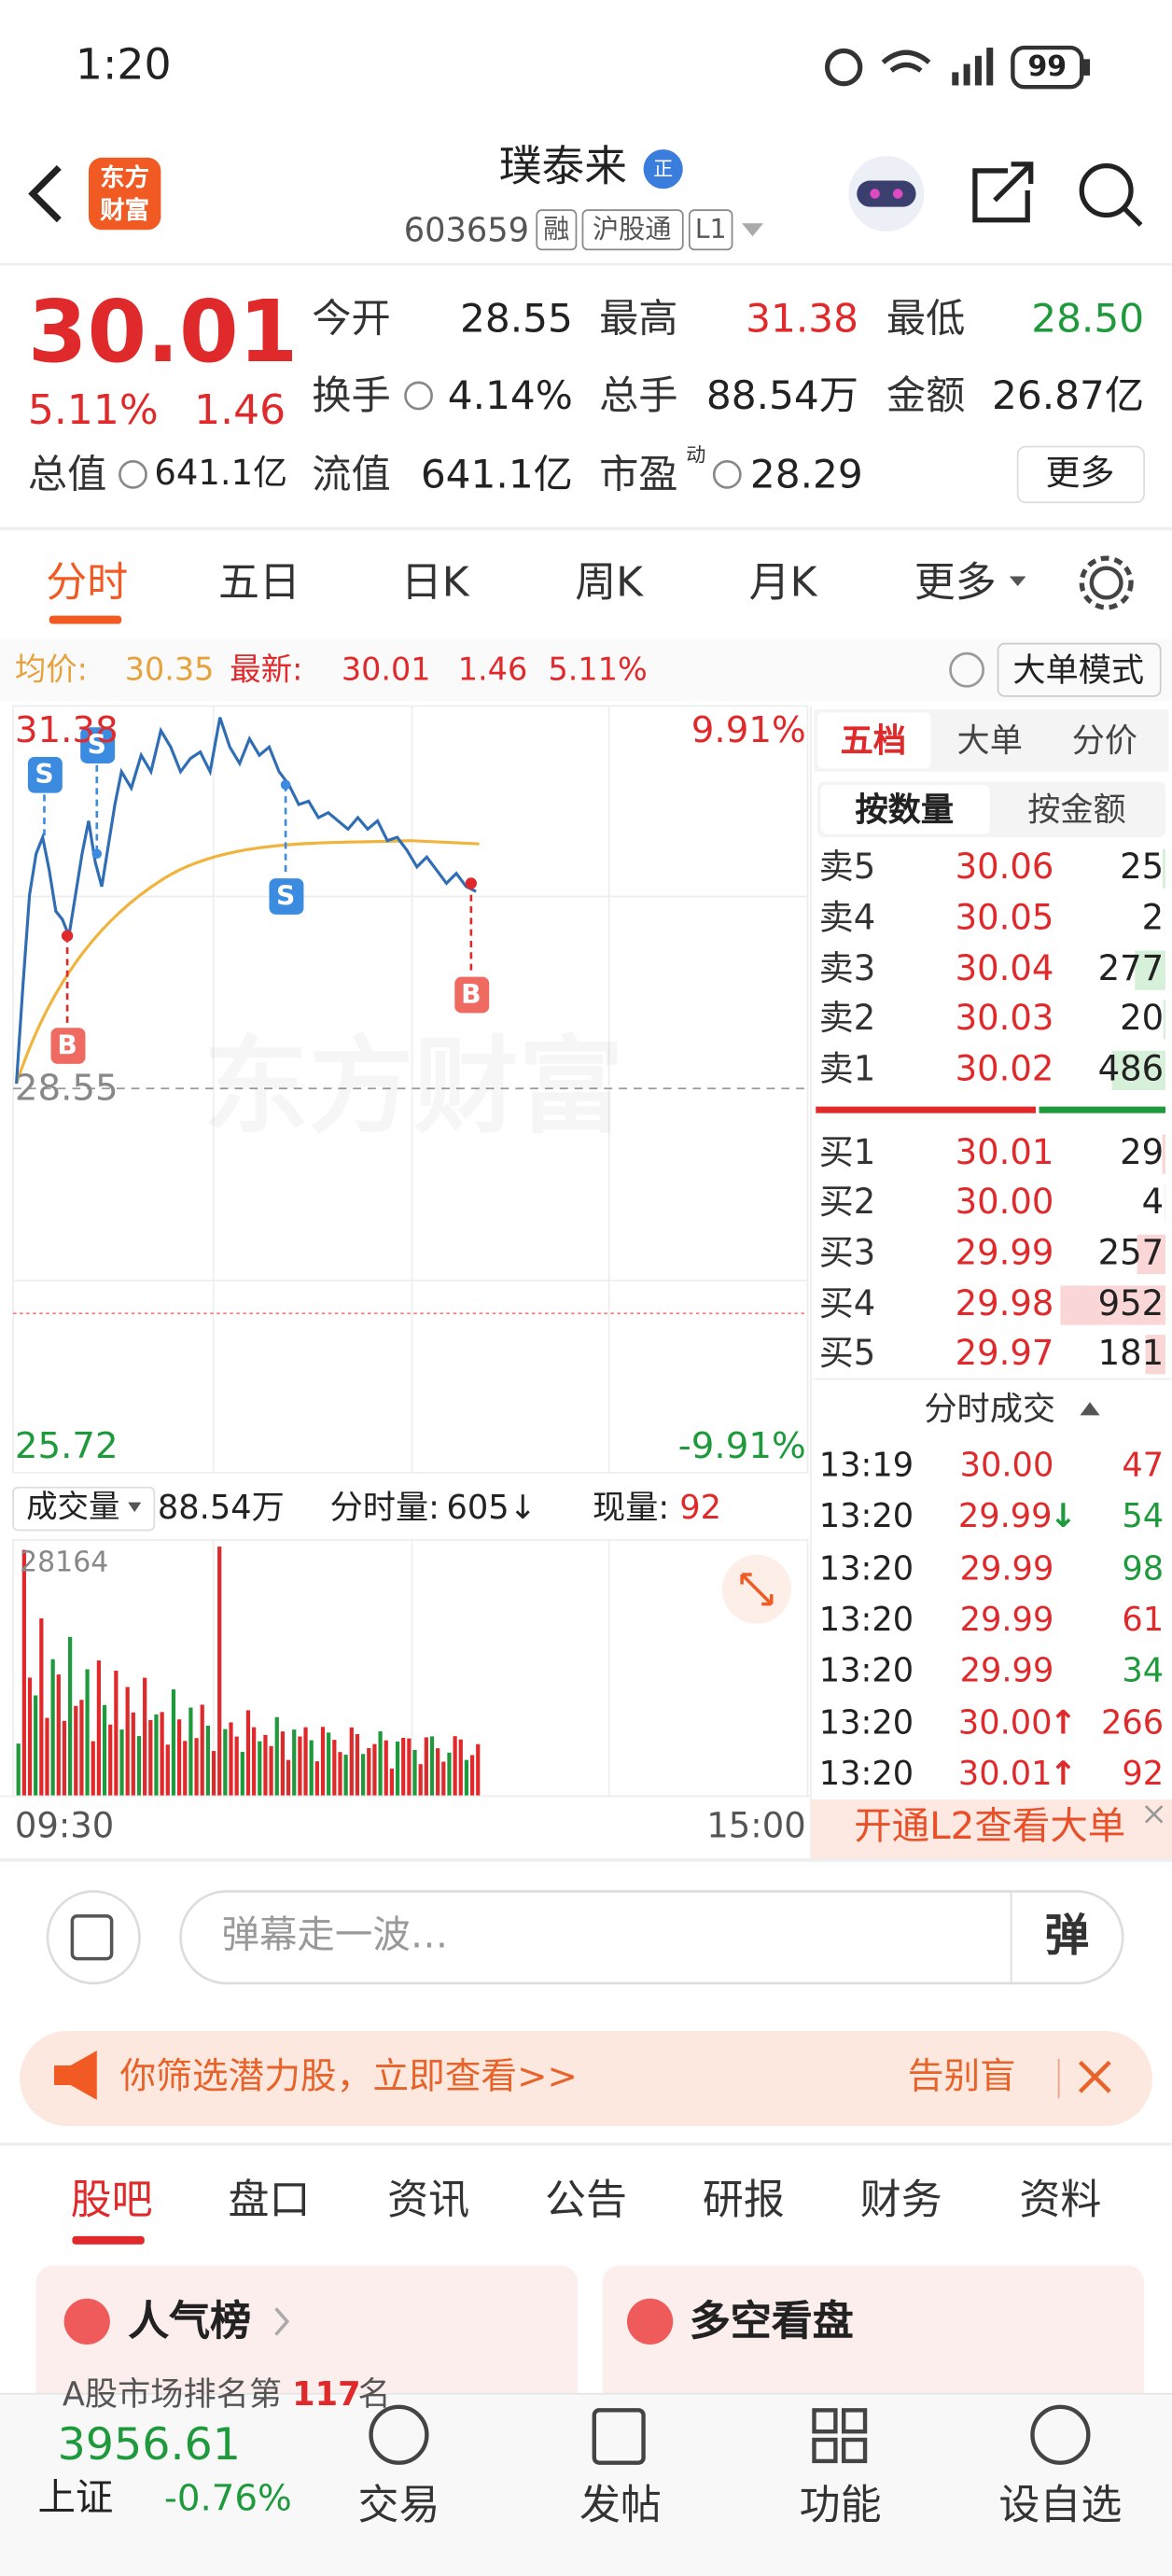 The height and width of the screenshot is (2576, 1172). What do you see at coordinates (124, 194) in the screenshot?
I see `logo` at bounding box center [124, 194].